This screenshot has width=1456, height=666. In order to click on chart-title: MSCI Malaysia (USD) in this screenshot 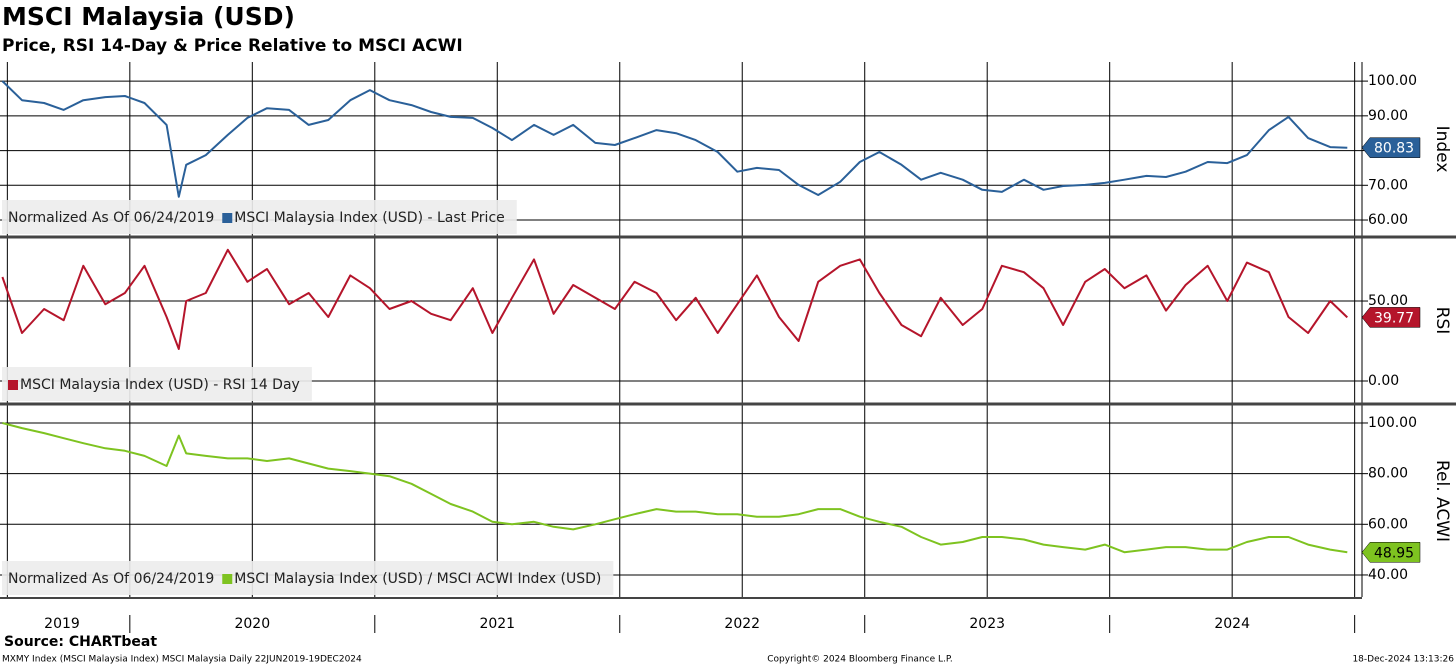, I will do `click(148, 16)`.